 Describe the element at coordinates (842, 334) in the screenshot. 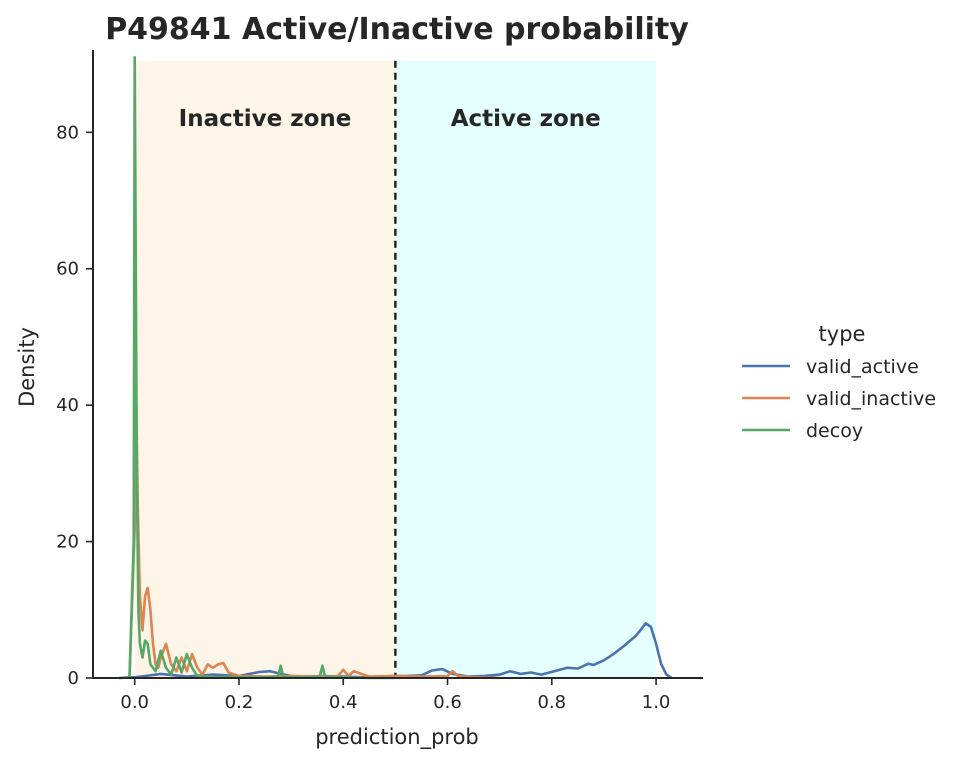

I see `legend-title: type` at that location.